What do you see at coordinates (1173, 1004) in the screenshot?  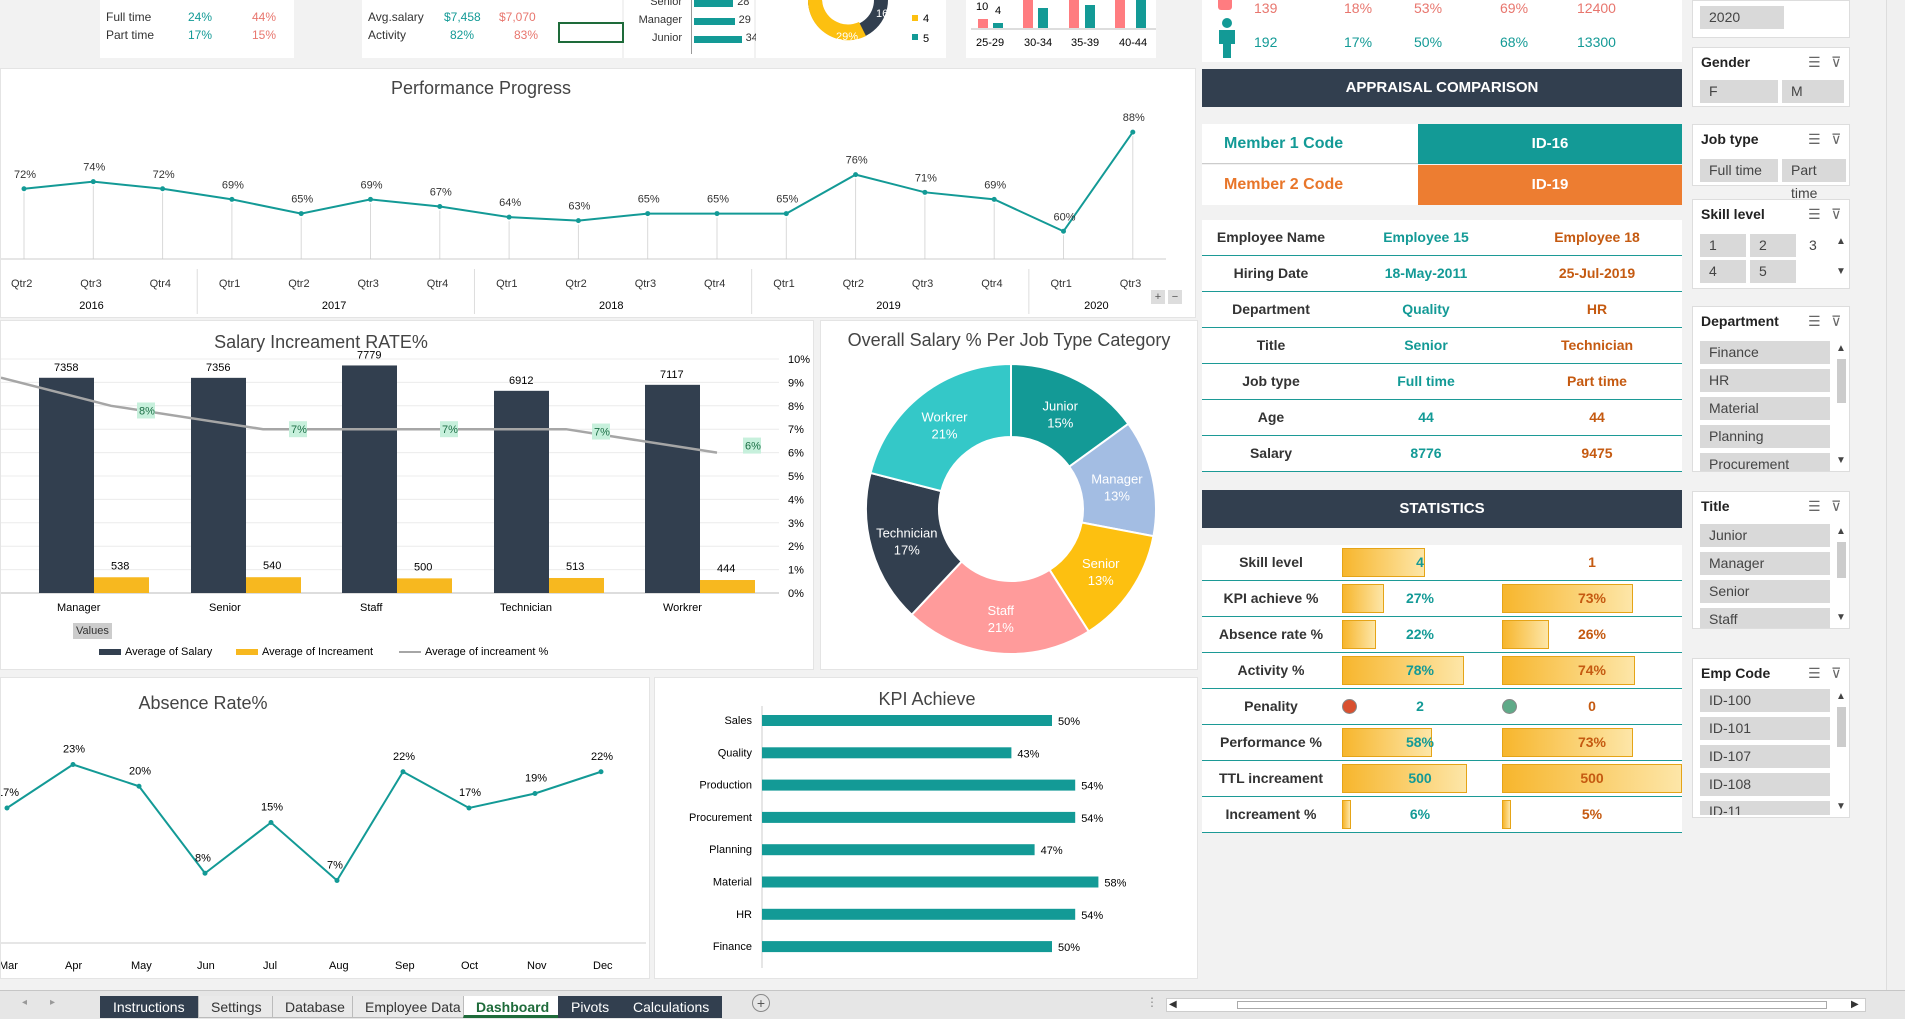 I see `hscroll-left-icon: ◀` at bounding box center [1173, 1004].